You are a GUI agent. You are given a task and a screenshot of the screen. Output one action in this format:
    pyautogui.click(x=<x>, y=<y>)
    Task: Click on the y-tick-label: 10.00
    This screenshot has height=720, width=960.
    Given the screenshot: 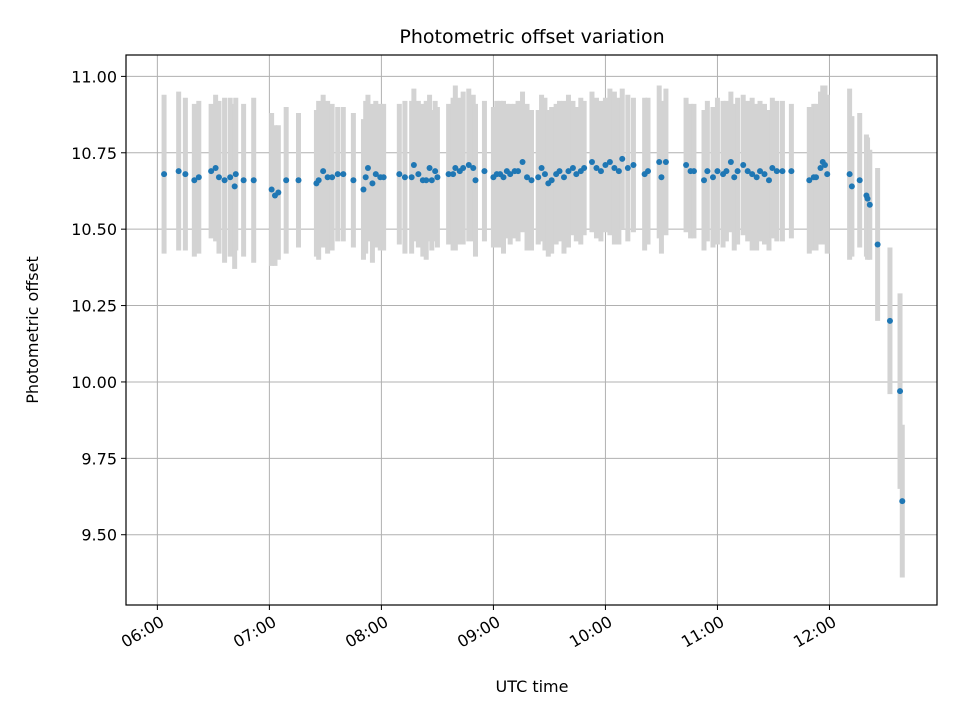 What is the action you would take?
    pyautogui.click(x=94, y=382)
    